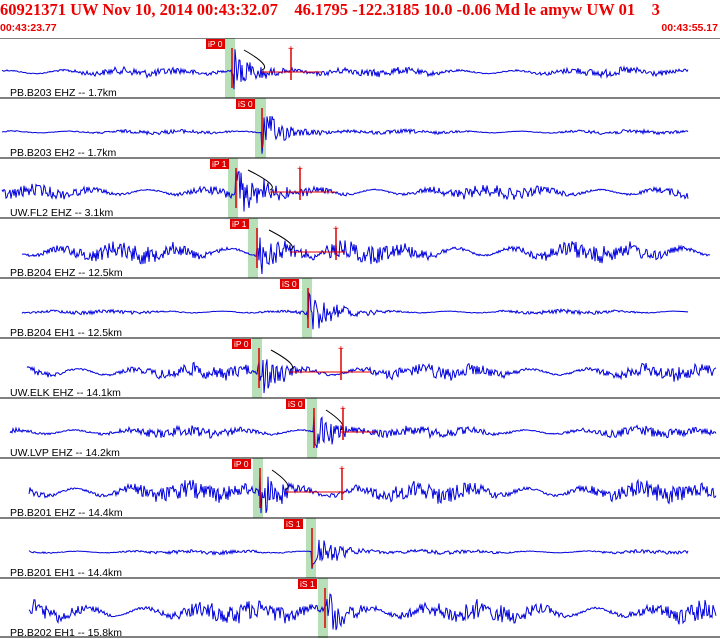  I want to click on trace-label: PB.B202 EH1 -- 15.8km, so click(66, 633).